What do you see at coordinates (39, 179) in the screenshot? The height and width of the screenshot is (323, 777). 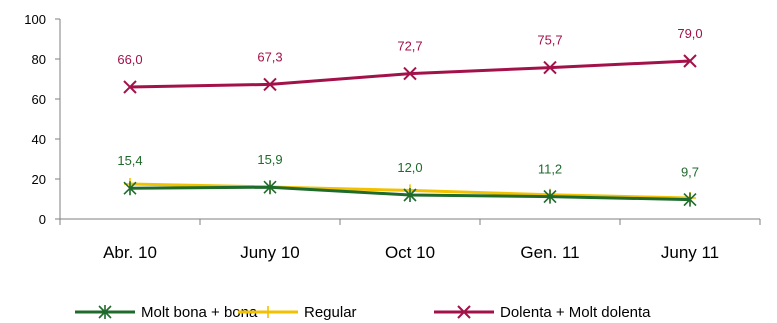 I see `y-tick-label: 20` at bounding box center [39, 179].